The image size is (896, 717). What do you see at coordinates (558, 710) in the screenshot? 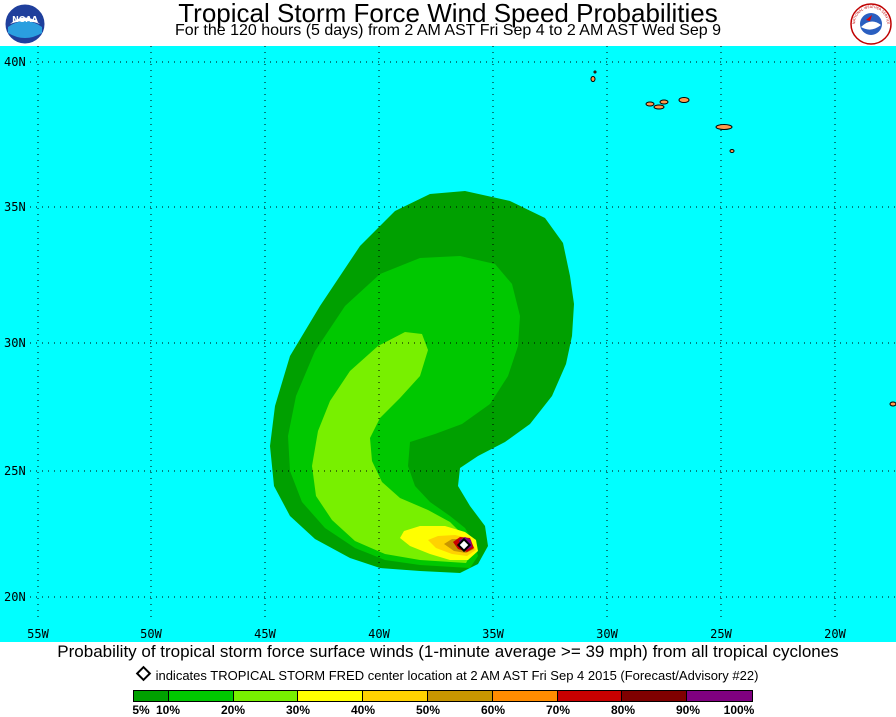
I see `legend-tick-label: 70%` at bounding box center [558, 710].